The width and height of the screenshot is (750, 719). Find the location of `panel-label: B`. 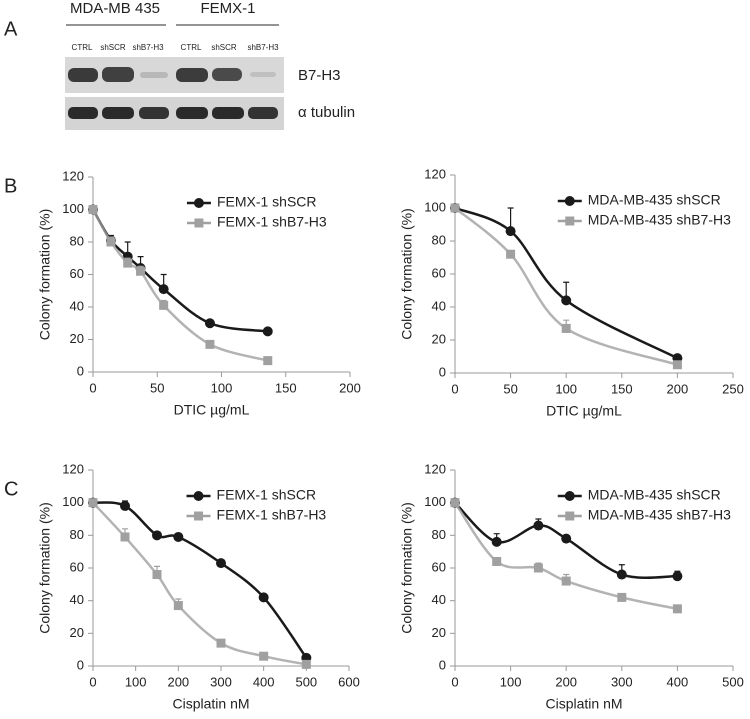

panel-label: B is located at coordinates (10, 186).